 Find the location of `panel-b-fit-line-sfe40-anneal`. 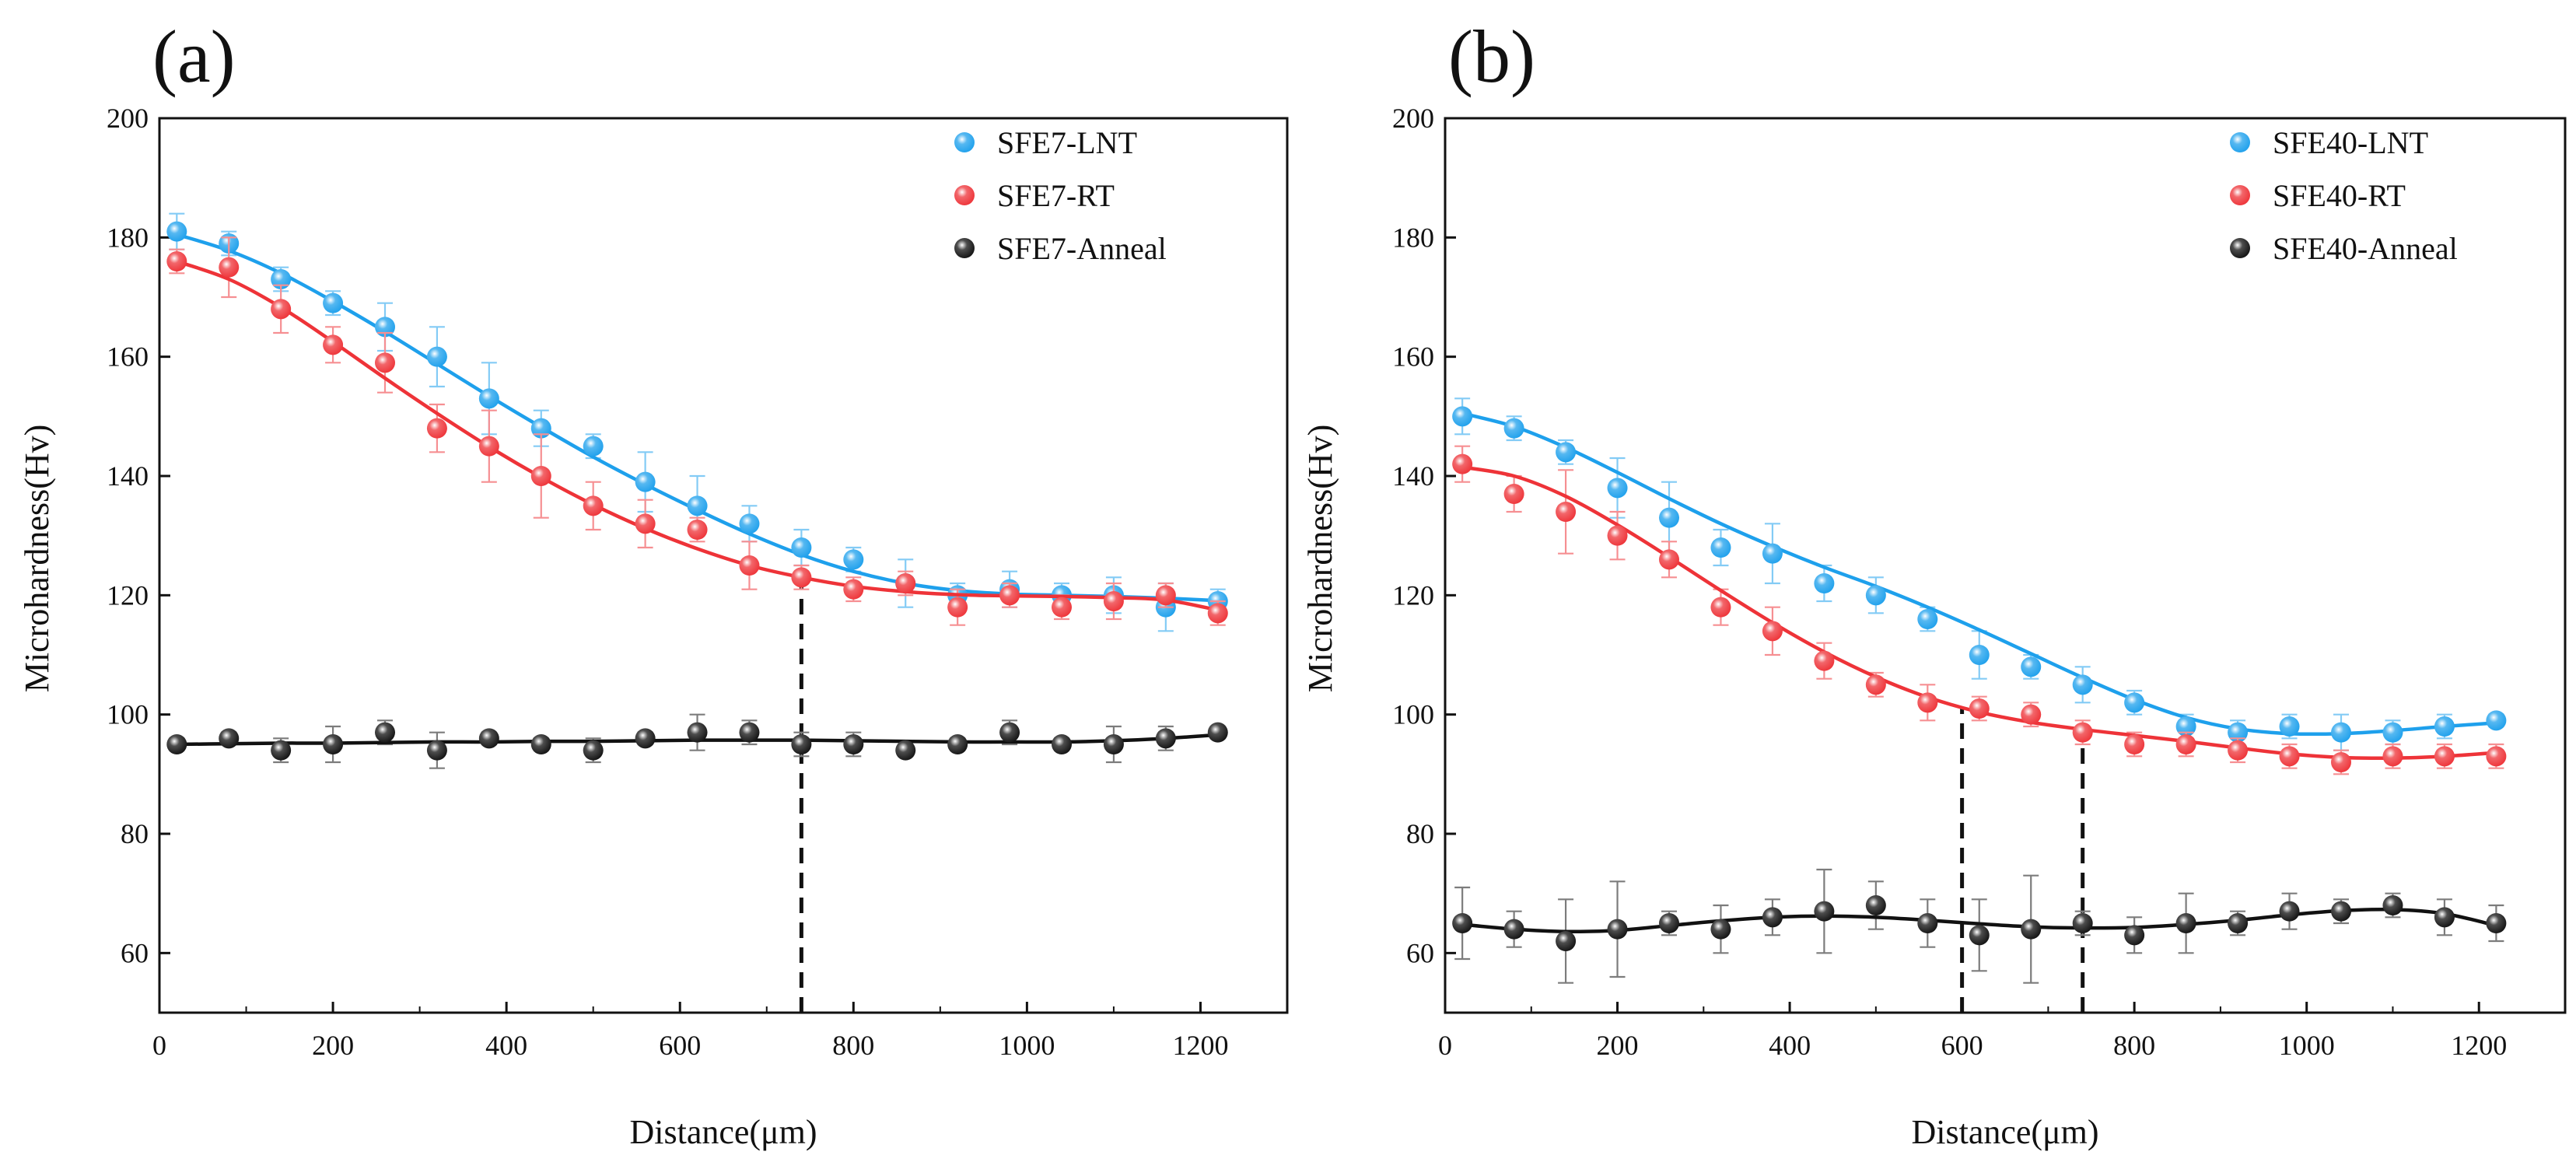

panel-b-fit-line-sfe40-anneal is located at coordinates (1979, 920).